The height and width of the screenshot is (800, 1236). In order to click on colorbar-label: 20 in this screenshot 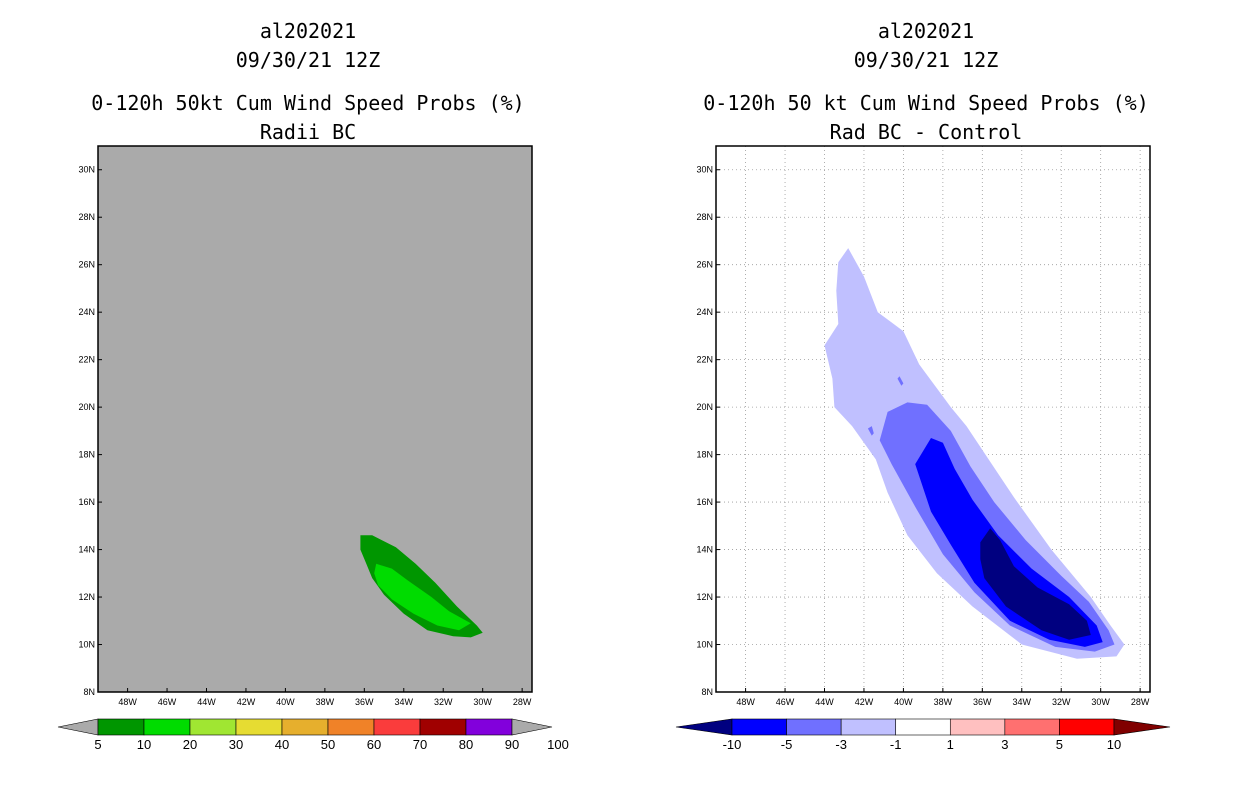, I will do `click(190, 744)`.